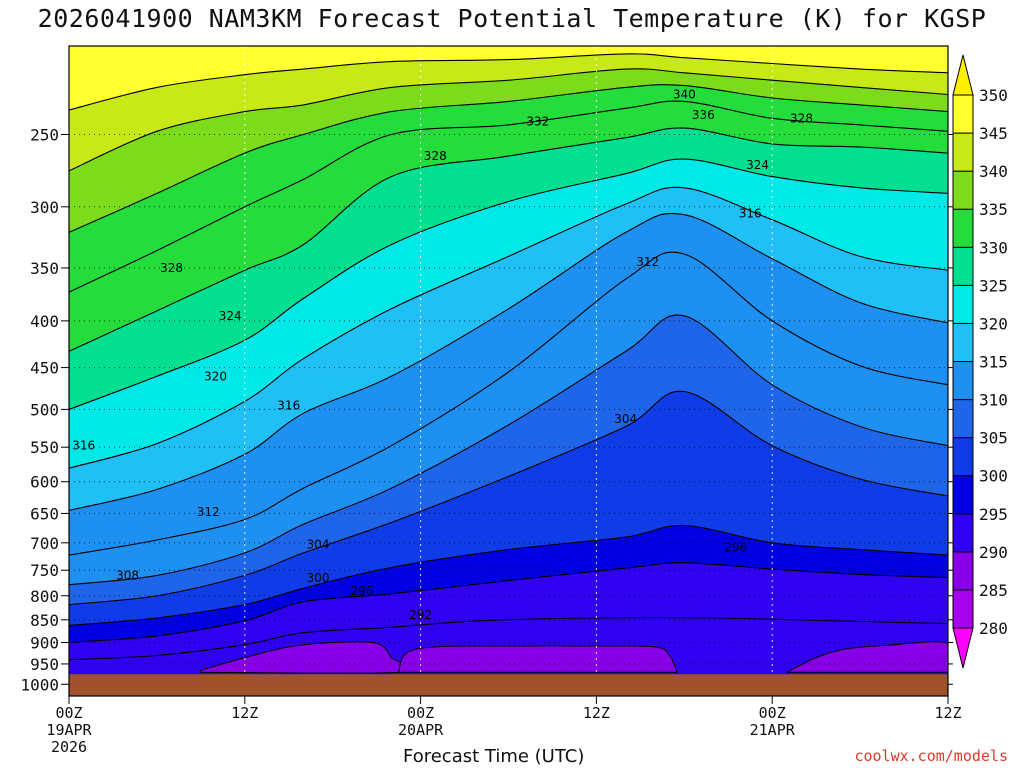 The image size is (1024, 768). Describe the element at coordinates (44, 482) in the screenshot. I see `y-tick-label: 600` at that location.